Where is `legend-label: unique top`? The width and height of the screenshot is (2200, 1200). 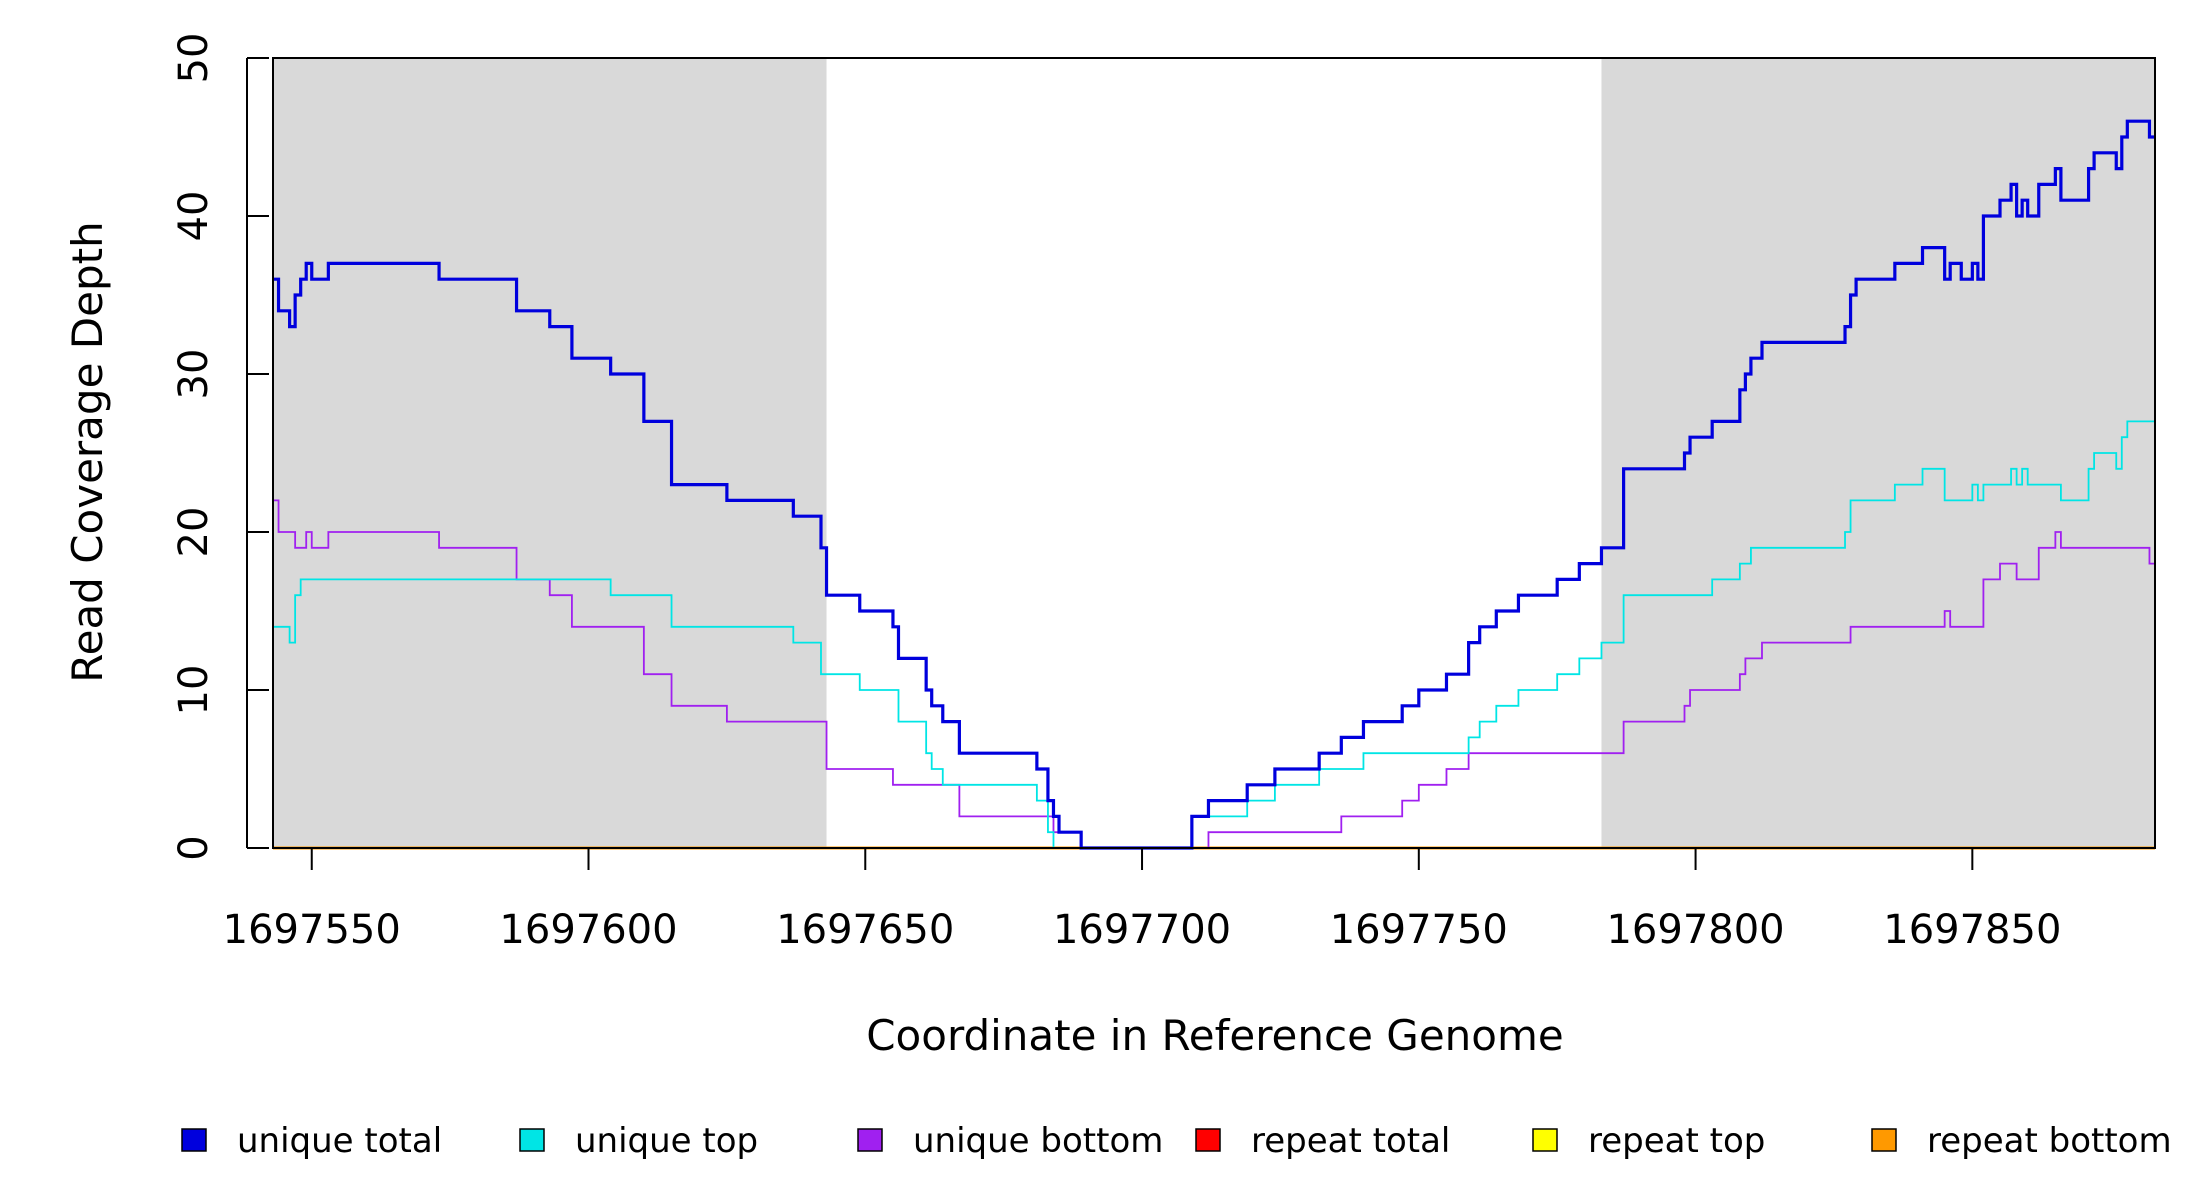 legend-label: unique top is located at coordinates (666, 1141).